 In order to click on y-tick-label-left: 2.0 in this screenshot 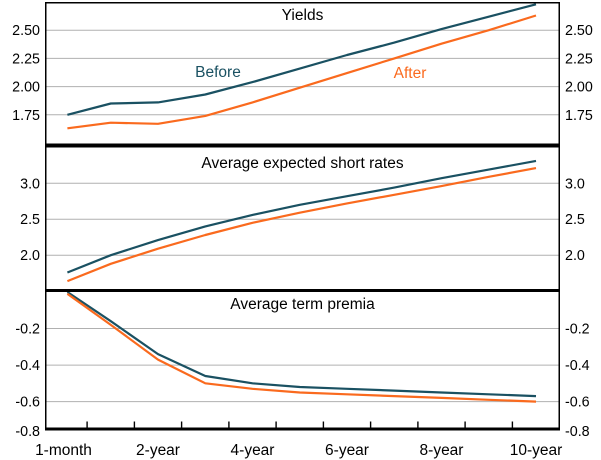, I will do `click(30, 256)`.